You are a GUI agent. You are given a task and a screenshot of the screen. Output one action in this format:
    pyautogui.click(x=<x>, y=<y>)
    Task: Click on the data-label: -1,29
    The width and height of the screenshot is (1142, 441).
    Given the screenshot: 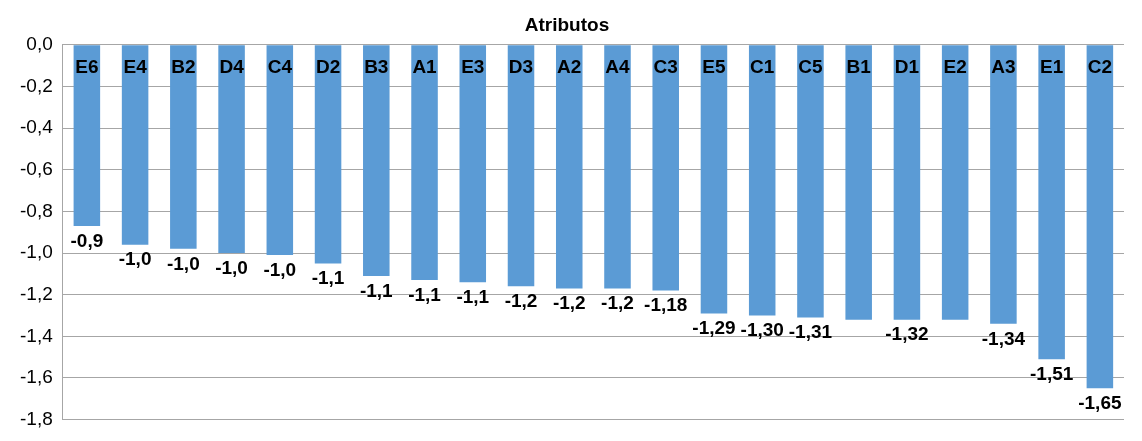 What is the action you would take?
    pyautogui.click(x=714, y=328)
    